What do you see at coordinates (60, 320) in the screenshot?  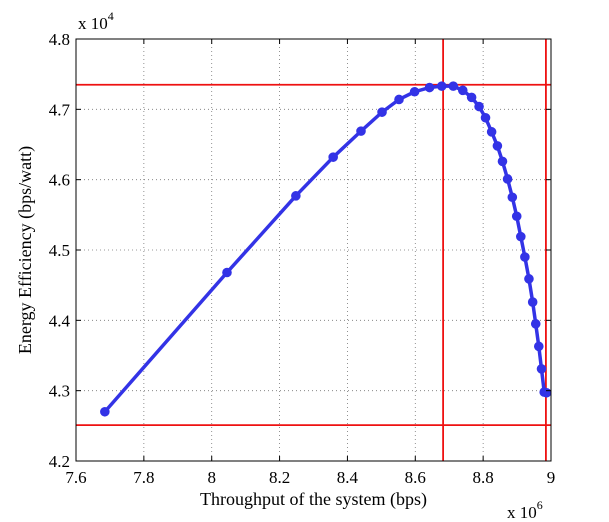 I see `y-tick-label: 4.4` at bounding box center [60, 320].